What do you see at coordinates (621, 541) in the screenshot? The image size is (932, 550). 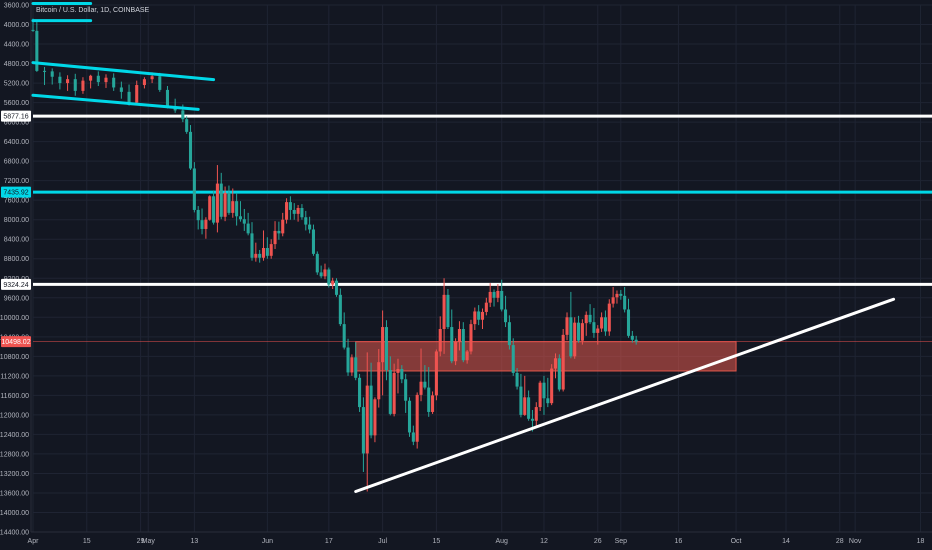 I see `x-tick-label: Sep` at bounding box center [621, 541].